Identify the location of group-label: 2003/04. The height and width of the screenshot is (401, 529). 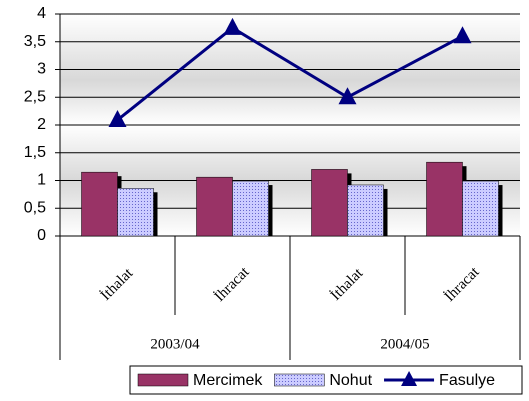
(175, 344).